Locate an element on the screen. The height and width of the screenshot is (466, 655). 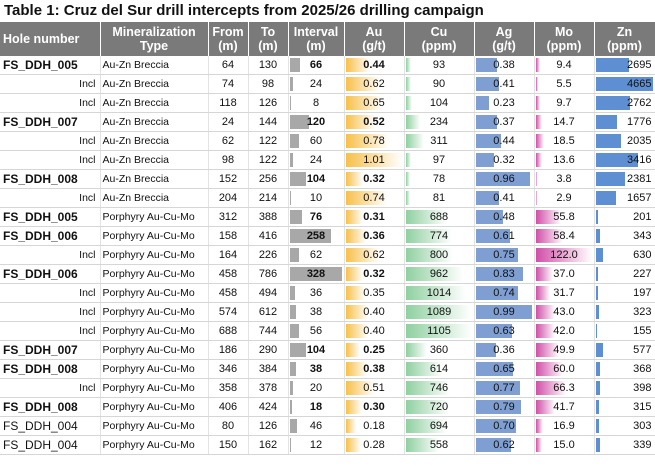
au-value: 0.36 is located at coordinates (374, 236).